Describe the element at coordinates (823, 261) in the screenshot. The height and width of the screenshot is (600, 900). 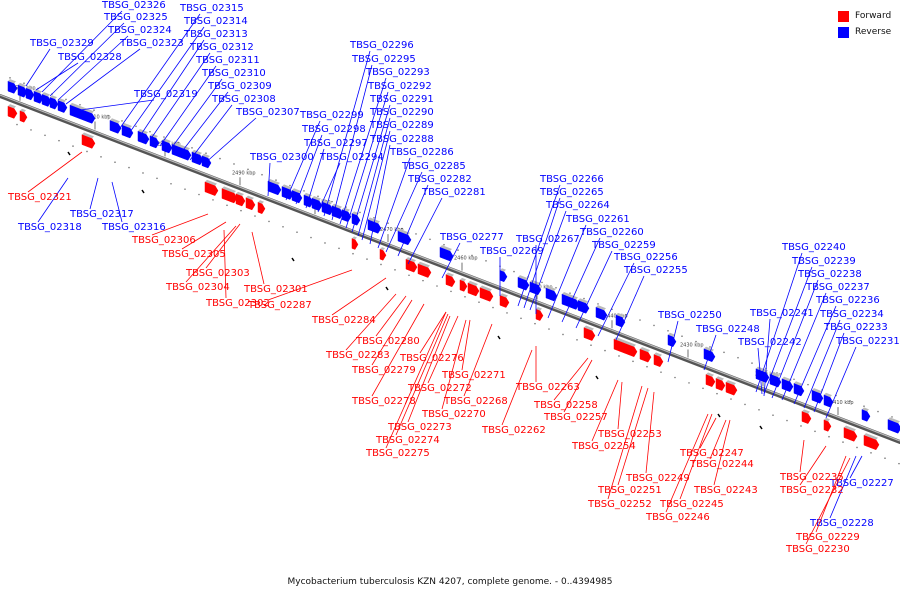
I see `gene-label-reverse: TBSG_02239` at that location.